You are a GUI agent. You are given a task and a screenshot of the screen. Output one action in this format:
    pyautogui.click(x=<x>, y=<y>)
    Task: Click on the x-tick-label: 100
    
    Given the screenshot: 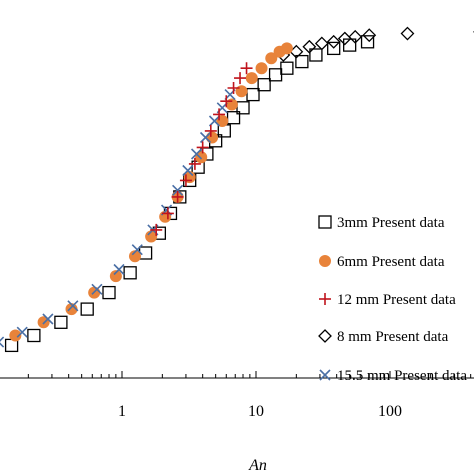 What is the action you would take?
    pyautogui.click(x=390, y=411)
    